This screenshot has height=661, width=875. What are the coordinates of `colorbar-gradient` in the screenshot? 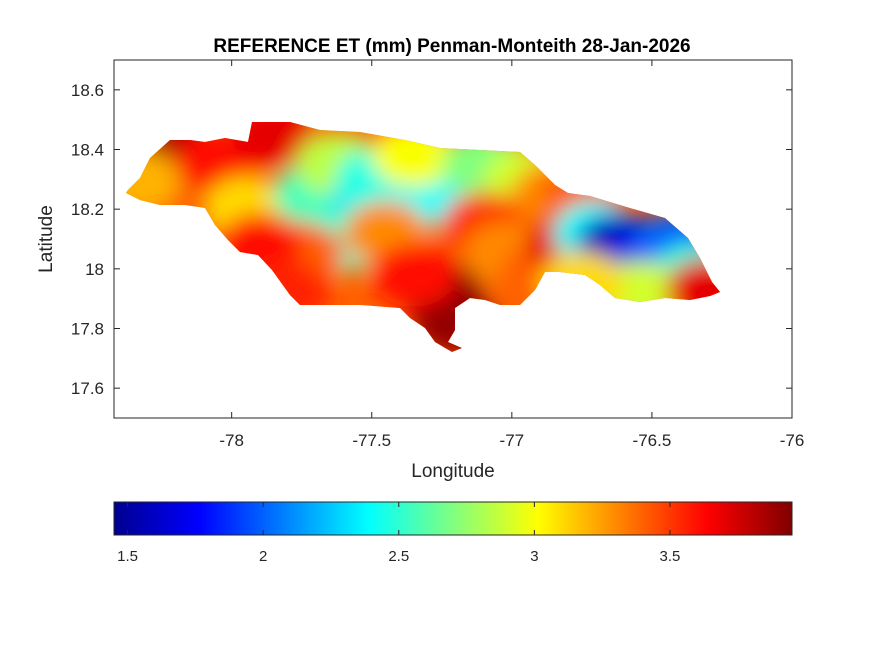 It's located at (453, 518).